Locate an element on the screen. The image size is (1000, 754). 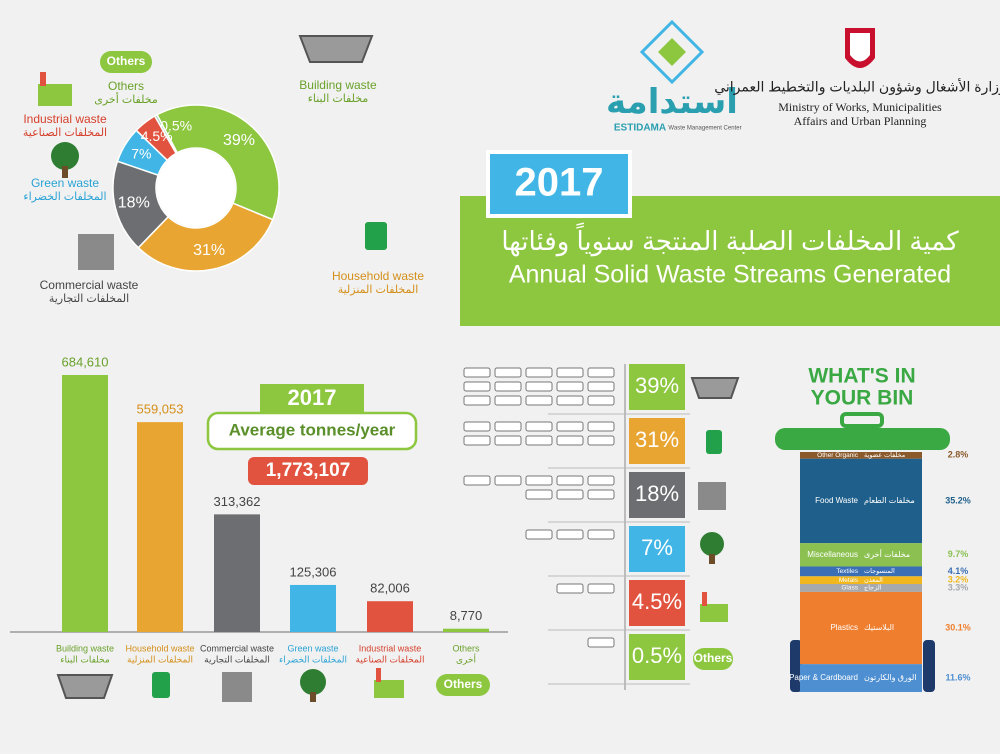
year-box is located at coordinates (559, 184).